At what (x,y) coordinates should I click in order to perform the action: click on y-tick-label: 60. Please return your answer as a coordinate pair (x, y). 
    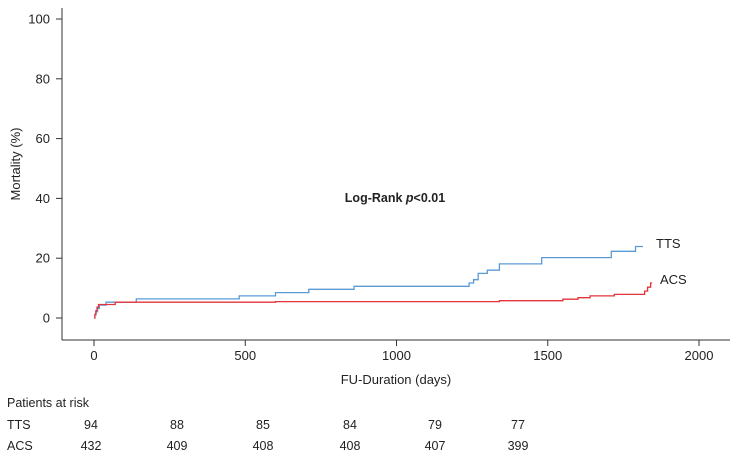
    Looking at the image, I should click on (43, 138).